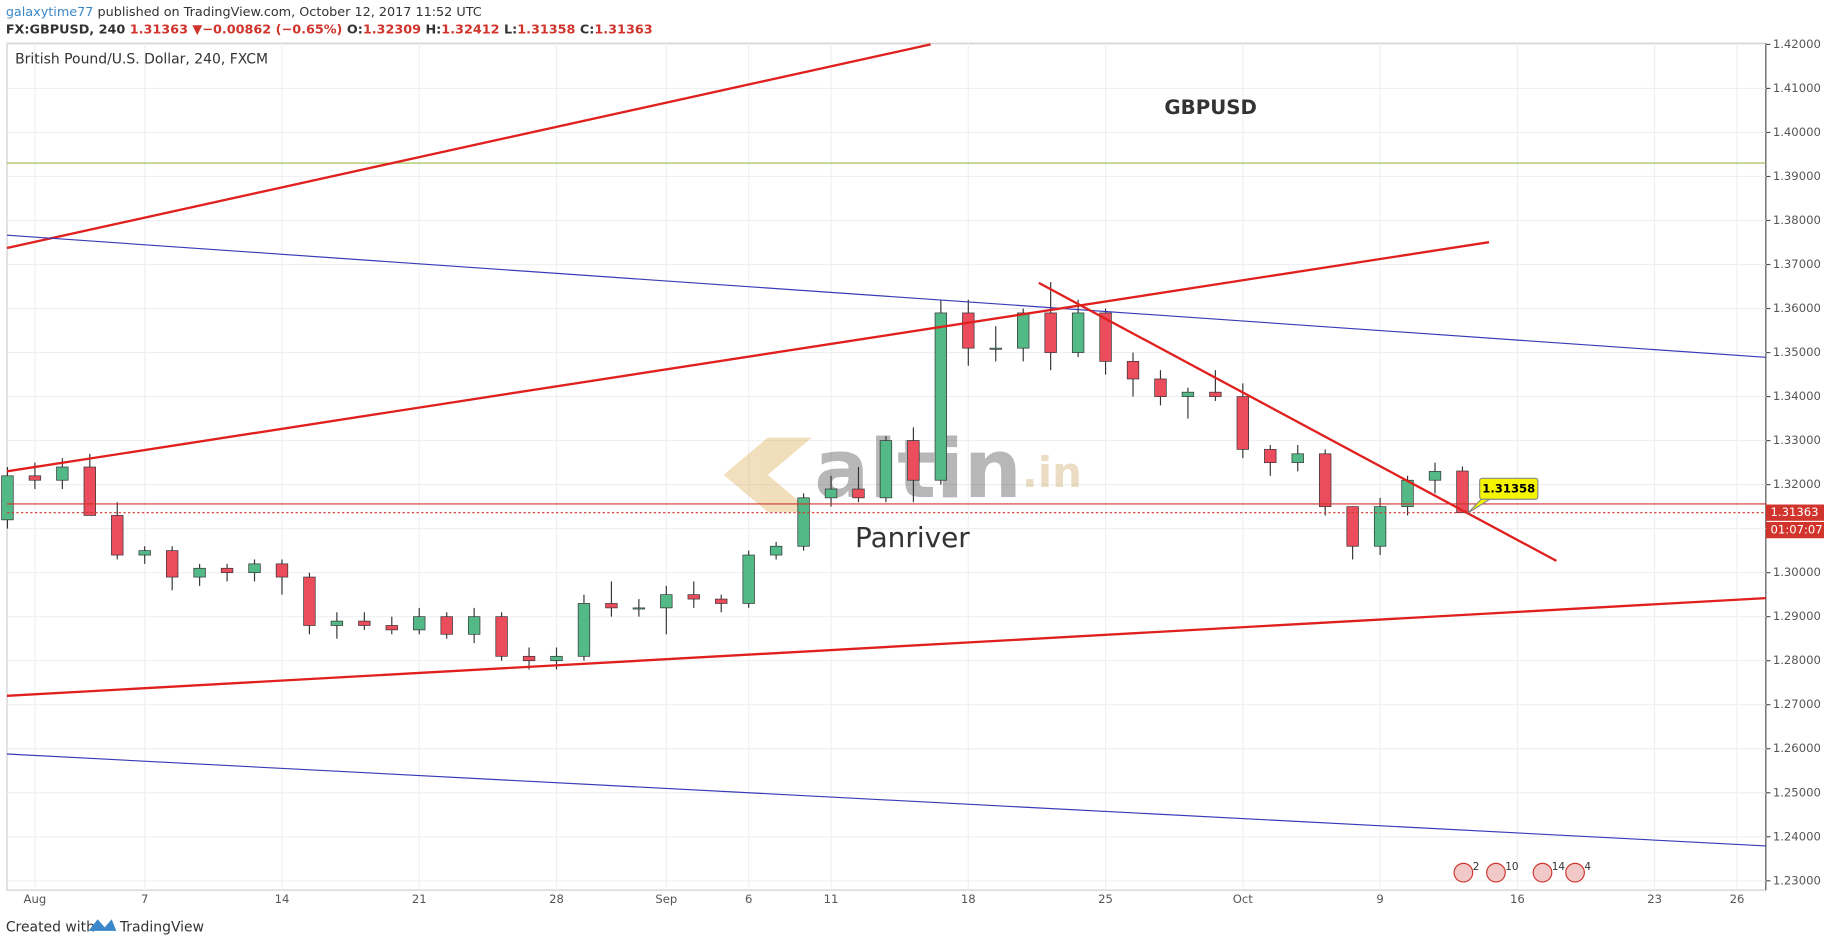  What do you see at coordinates (272, 29) in the screenshot?
I see `change: −0.00862 (−0.65%)` at bounding box center [272, 29].